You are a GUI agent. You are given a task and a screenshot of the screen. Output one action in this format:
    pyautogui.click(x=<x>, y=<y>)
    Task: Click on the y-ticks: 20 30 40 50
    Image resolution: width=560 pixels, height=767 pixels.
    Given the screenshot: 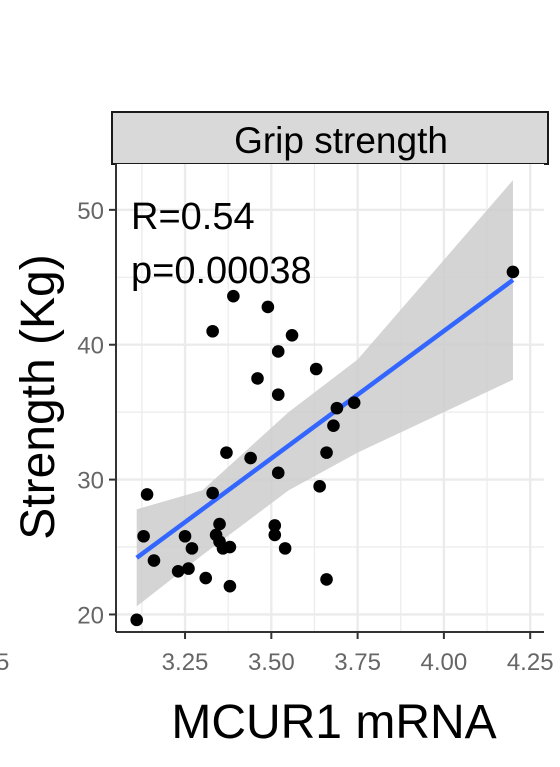 What is the action you would take?
    pyautogui.click(x=96, y=413)
    